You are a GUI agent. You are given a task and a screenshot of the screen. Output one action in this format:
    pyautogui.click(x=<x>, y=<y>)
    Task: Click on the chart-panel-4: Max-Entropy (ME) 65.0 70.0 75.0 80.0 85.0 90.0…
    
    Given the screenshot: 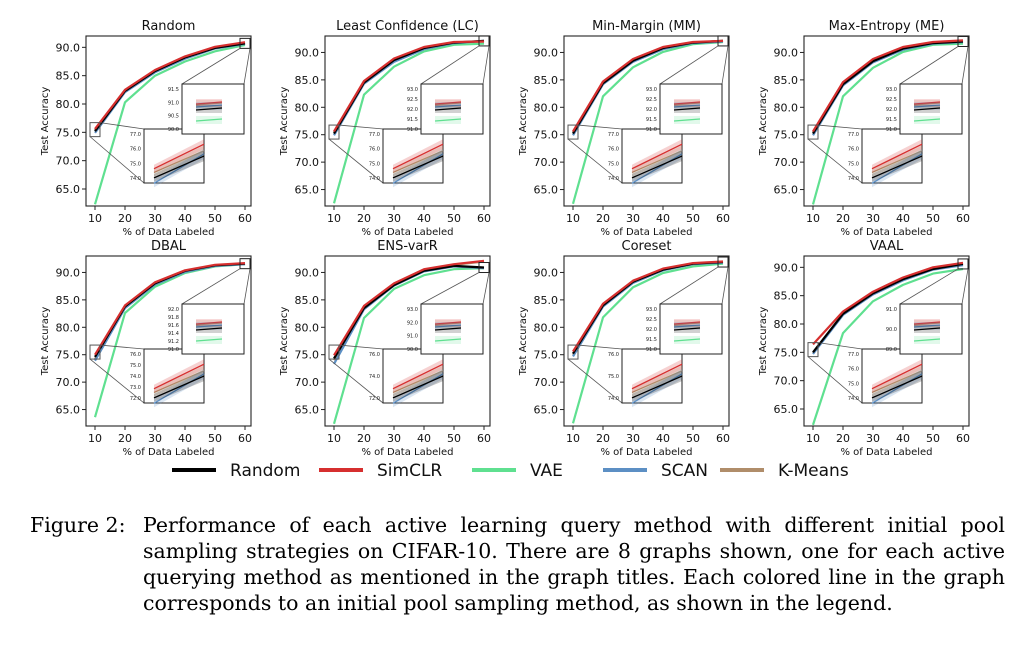 What is the action you would take?
    pyautogui.click(x=864, y=128)
    